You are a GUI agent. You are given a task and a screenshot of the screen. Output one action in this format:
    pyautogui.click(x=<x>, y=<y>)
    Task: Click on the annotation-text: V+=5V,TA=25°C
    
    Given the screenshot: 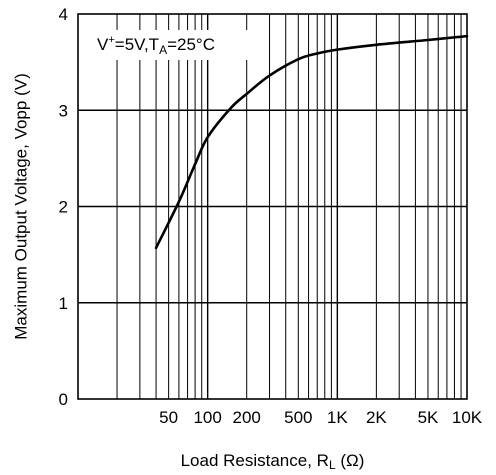 What is the action you would take?
    pyautogui.click(x=156, y=45)
    